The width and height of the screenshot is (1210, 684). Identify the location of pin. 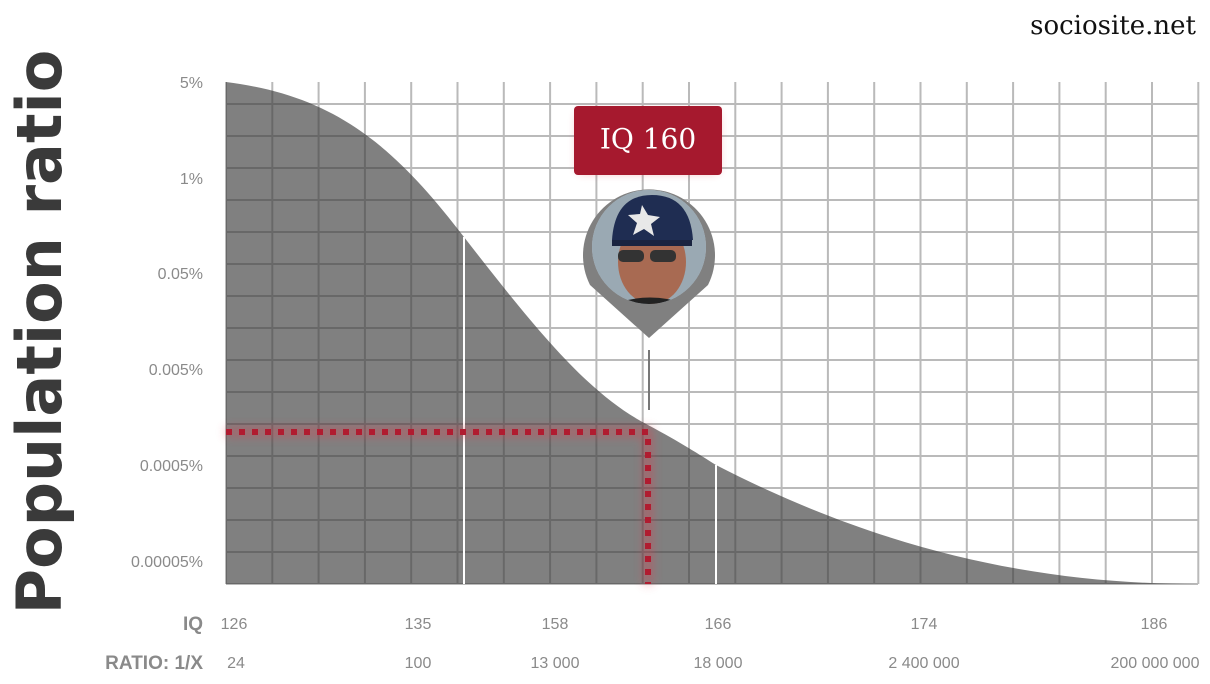
(649, 263).